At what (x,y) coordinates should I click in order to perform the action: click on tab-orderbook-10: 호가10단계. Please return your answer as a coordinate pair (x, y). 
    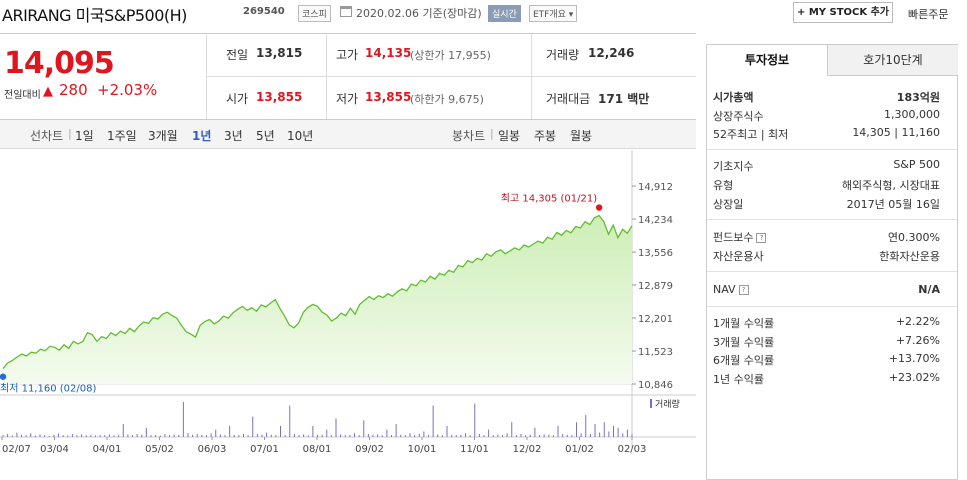
    Looking at the image, I should click on (892, 60).